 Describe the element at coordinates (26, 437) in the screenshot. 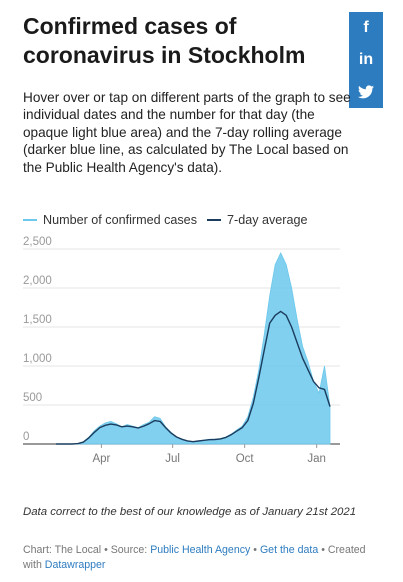

I see `y-tick-label: 0` at that location.